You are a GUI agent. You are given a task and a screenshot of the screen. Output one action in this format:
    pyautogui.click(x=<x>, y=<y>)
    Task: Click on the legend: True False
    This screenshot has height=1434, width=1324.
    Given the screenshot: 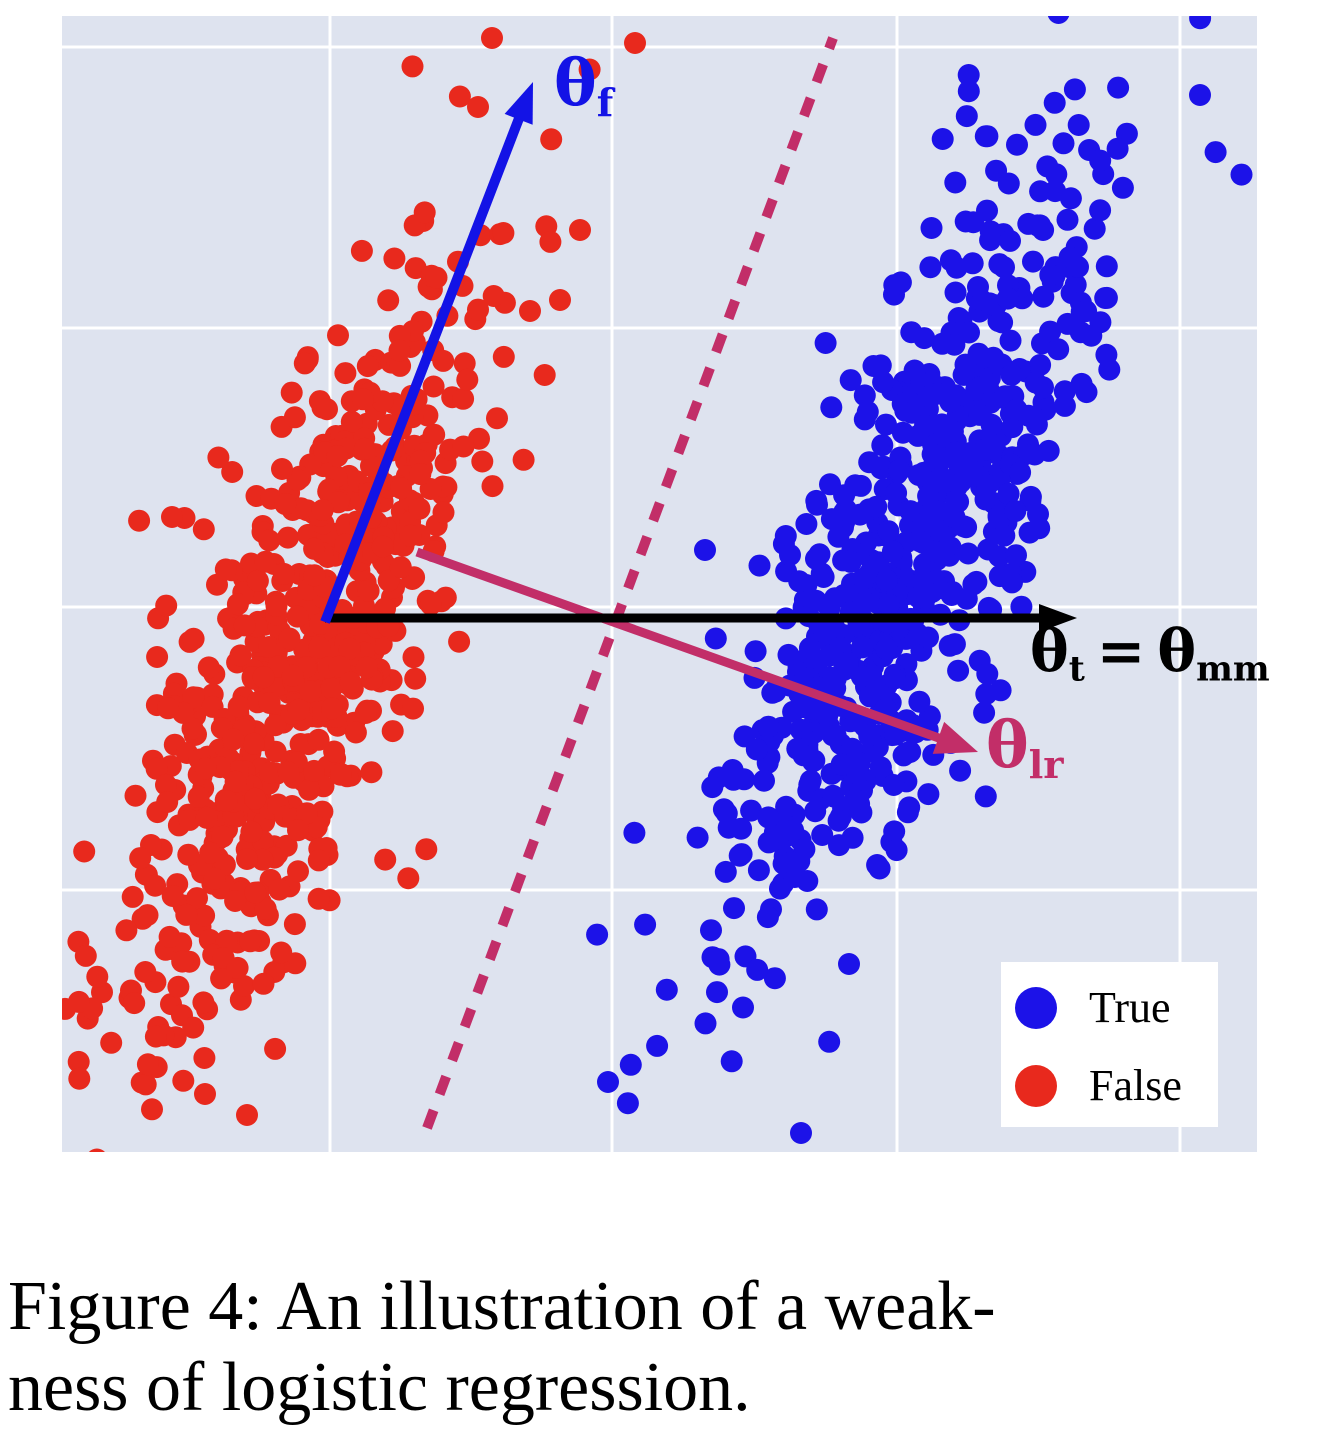 What is the action you would take?
    pyautogui.click(x=1109, y=1044)
    